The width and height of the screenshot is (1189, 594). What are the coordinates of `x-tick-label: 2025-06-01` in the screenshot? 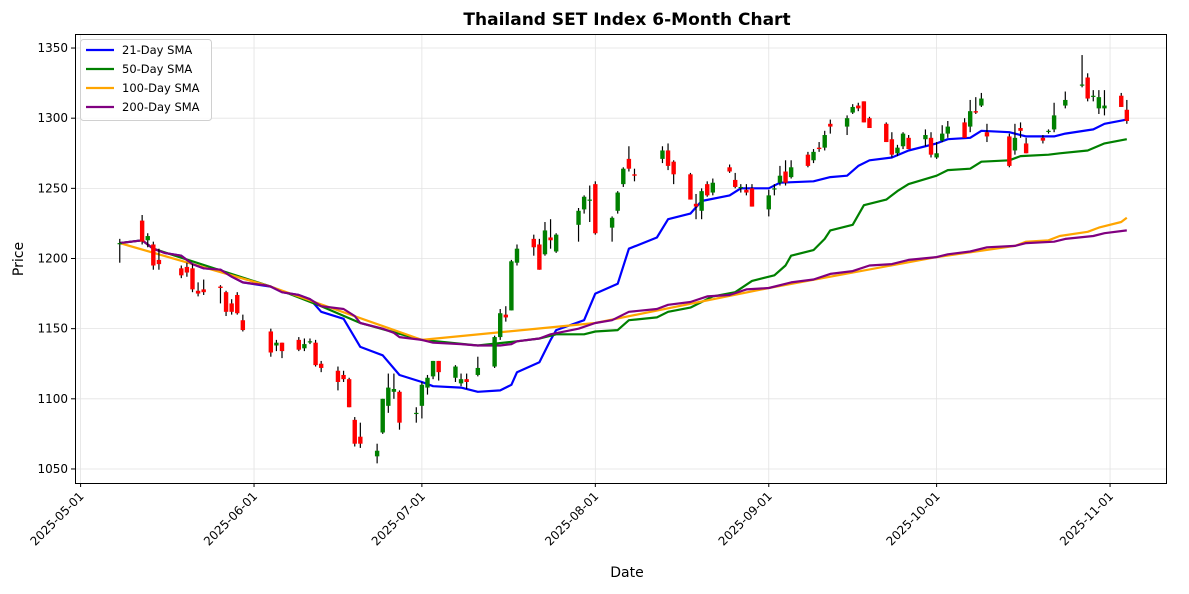 It's located at (230, 518).